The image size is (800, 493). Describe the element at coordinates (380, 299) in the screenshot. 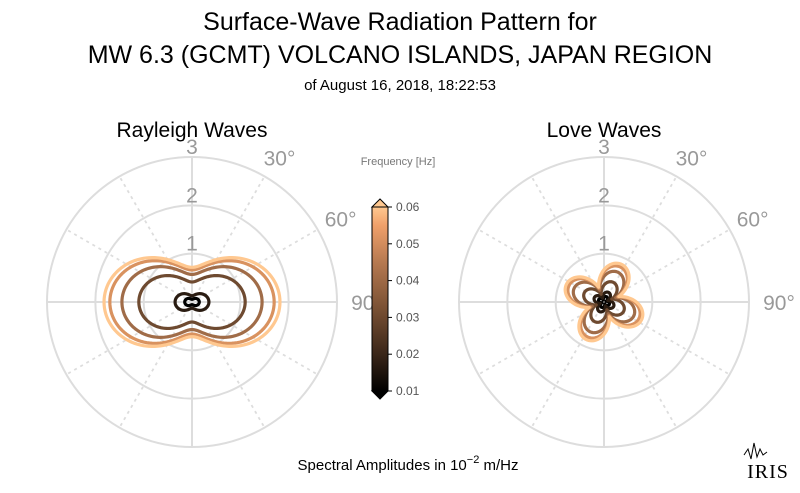

I see `colorbar-gradient` at that location.